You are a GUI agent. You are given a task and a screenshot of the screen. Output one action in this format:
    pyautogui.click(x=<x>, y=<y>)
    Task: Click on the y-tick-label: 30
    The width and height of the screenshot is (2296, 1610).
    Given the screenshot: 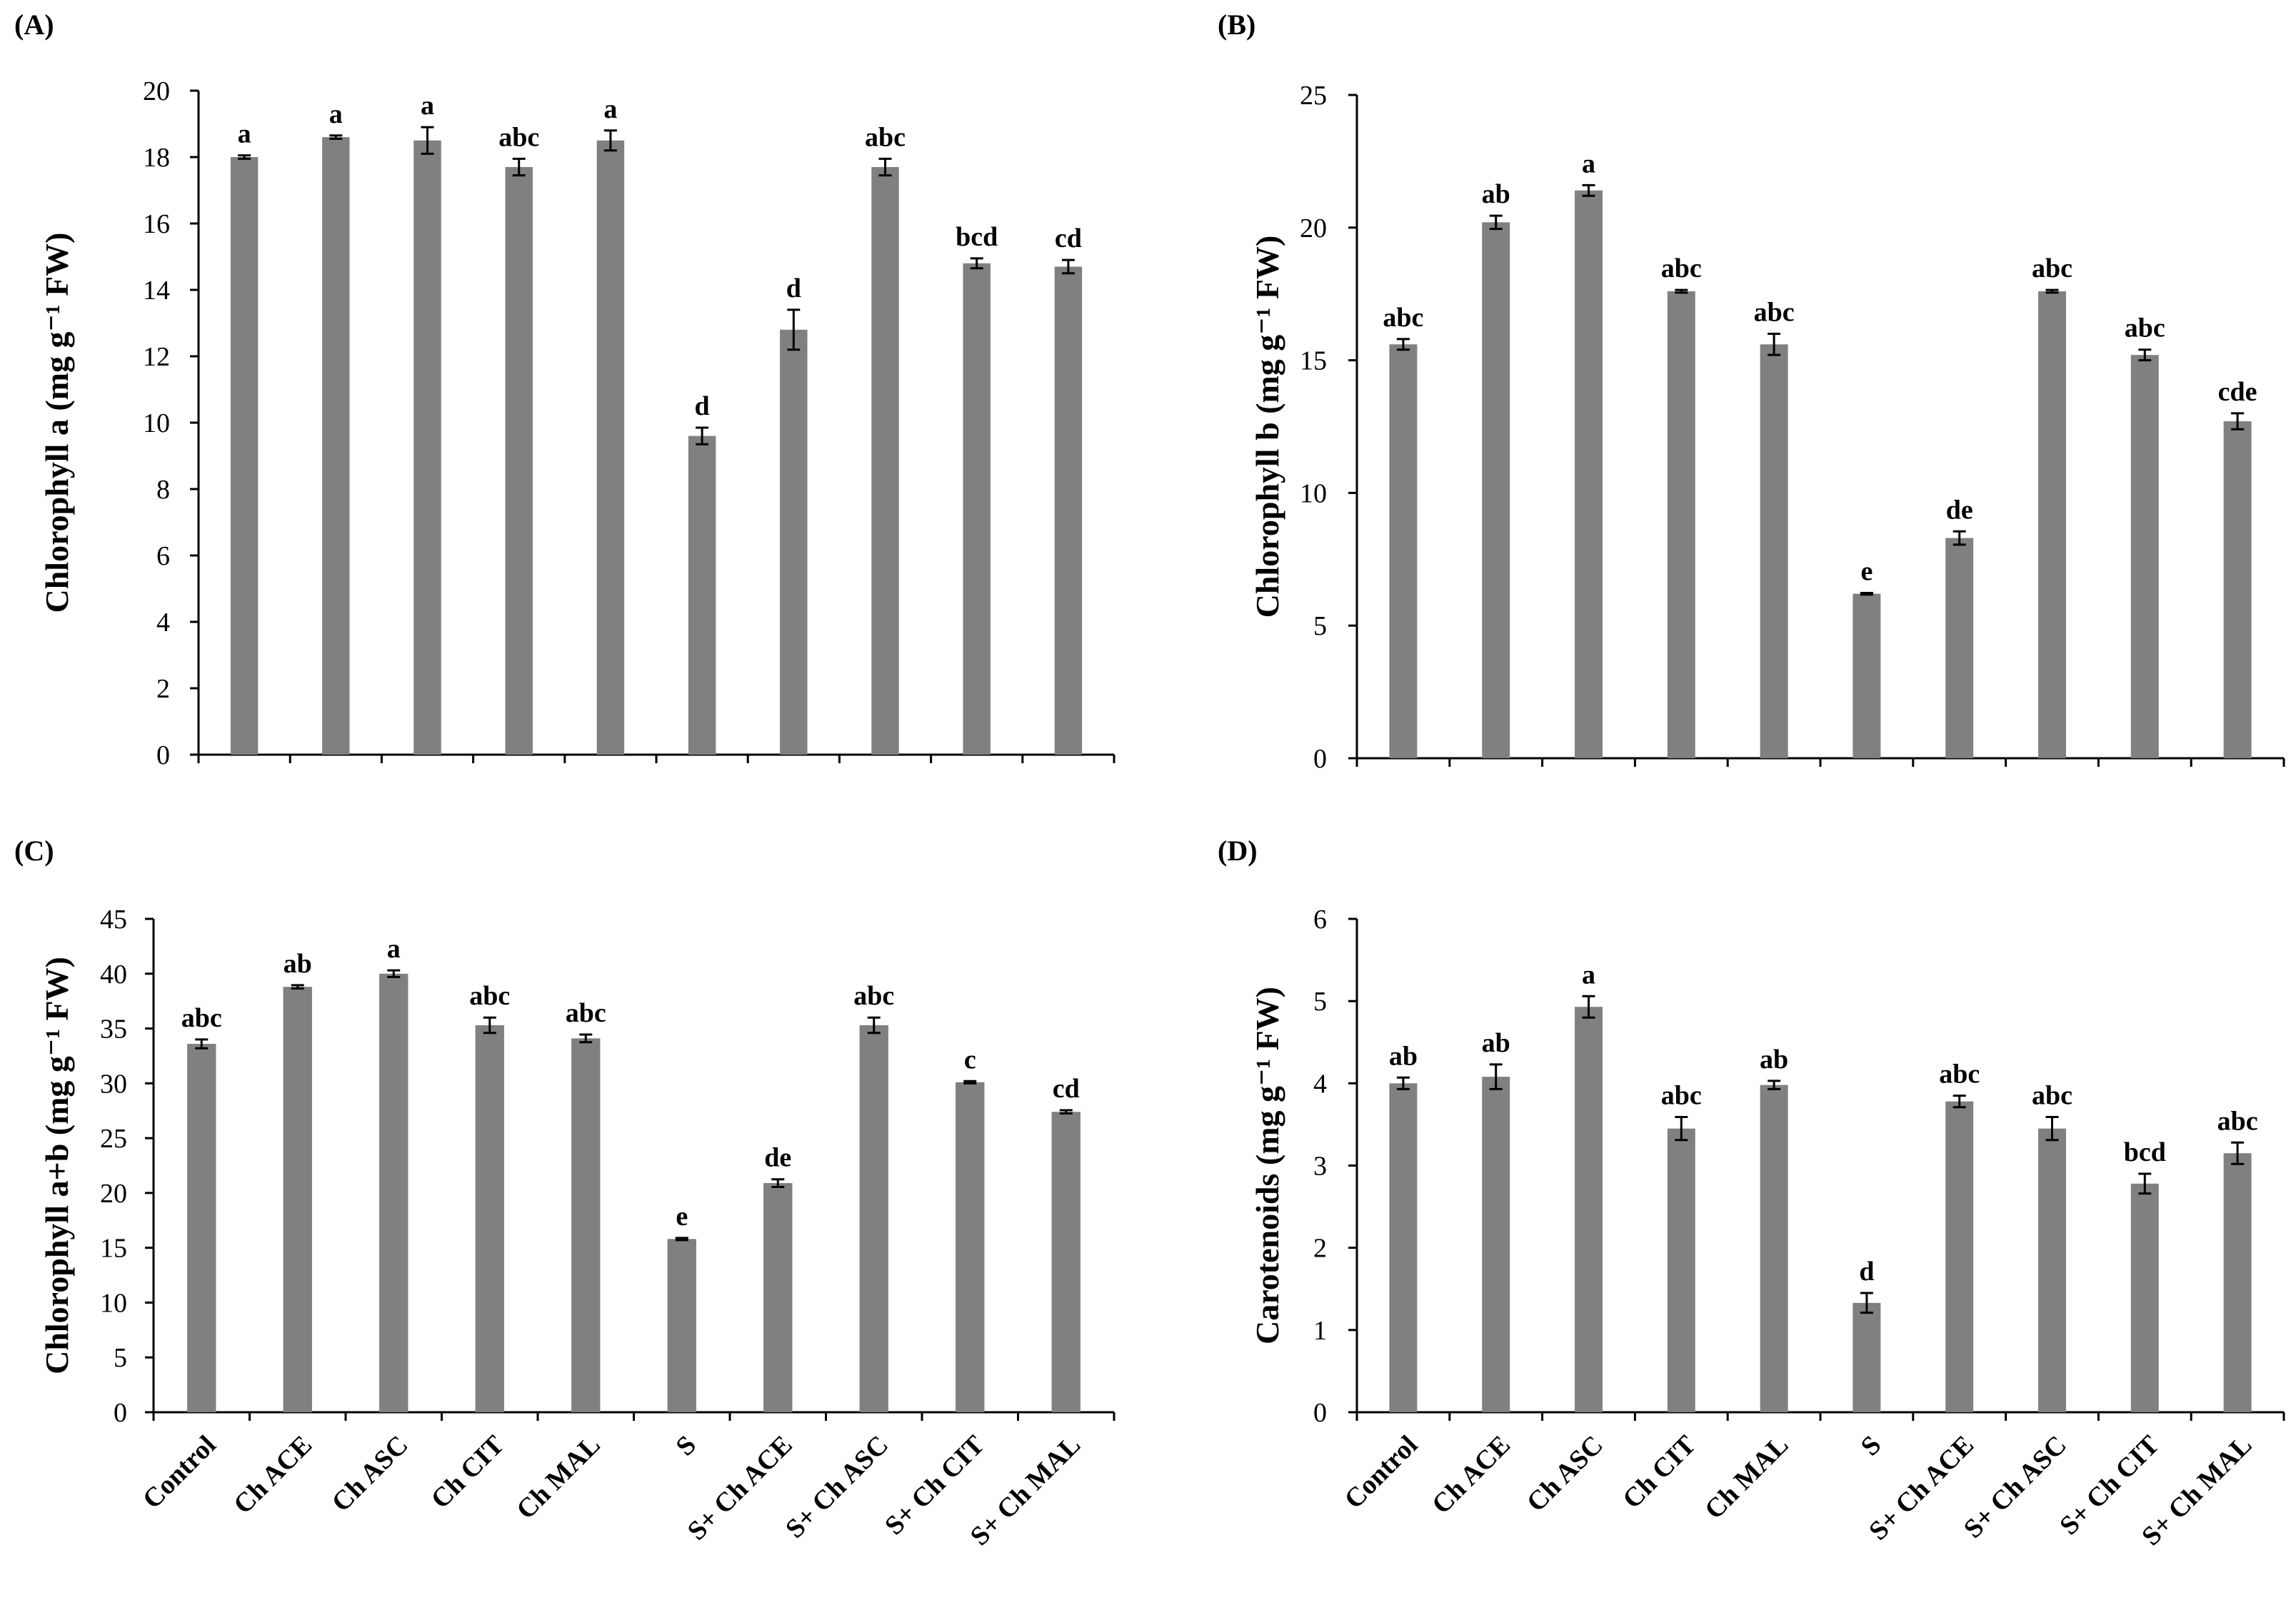 What is the action you would take?
    pyautogui.click(x=113, y=1084)
    